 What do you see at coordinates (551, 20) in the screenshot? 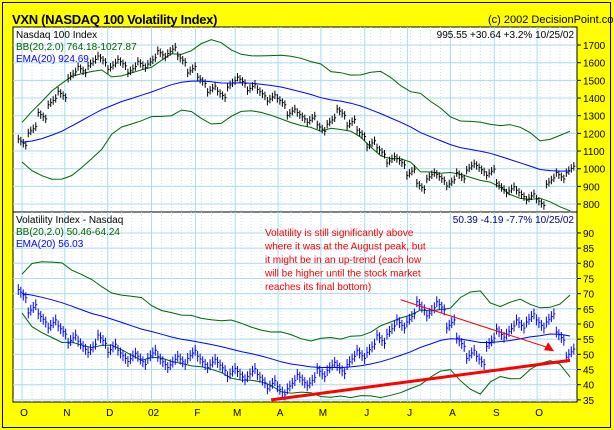
I see `copyright: (c) 2002 DecisionPoint.com` at bounding box center [551, 20].